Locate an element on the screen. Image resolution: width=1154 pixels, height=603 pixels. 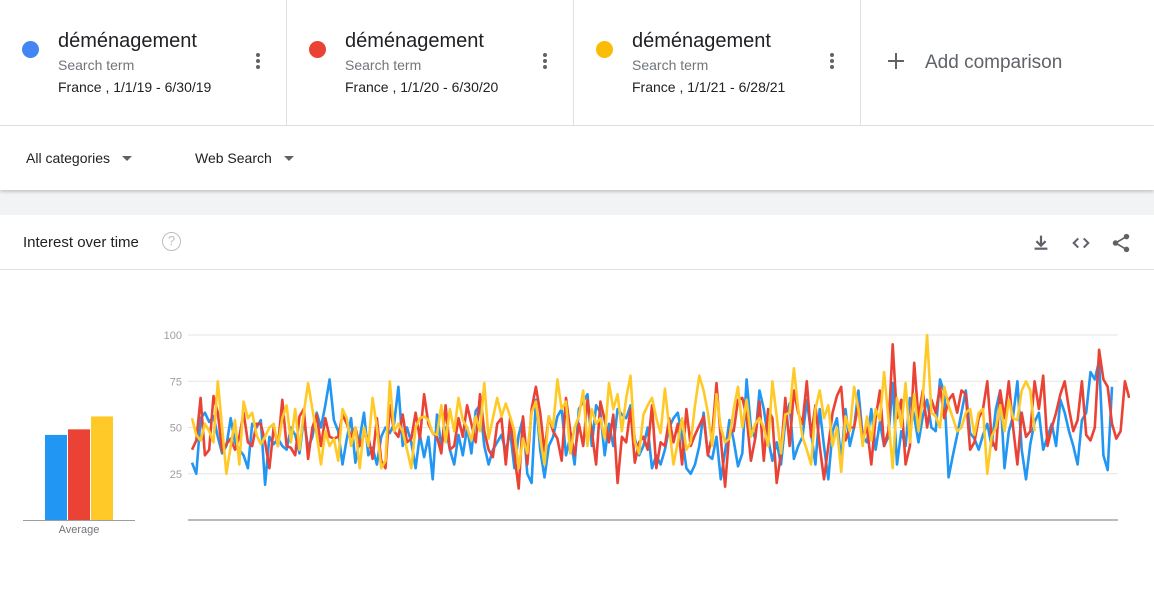
card-title: Interest over time is located at coordinates (81, 242).